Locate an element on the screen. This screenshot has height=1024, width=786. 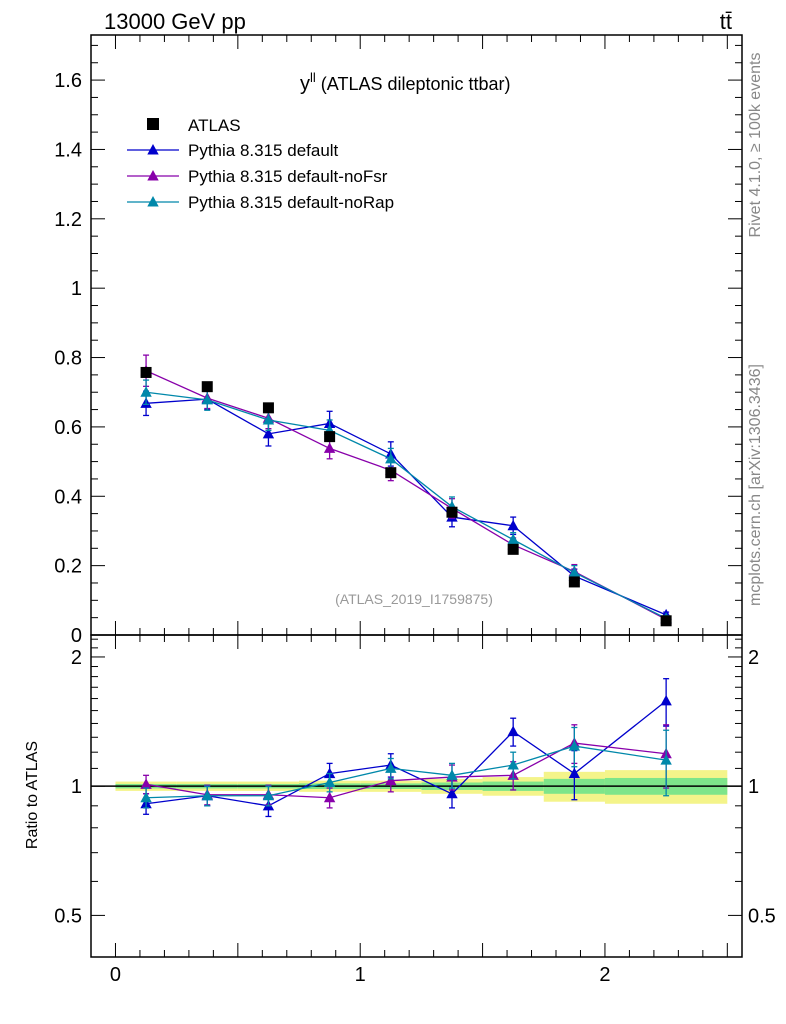
plot-title: yll (ATLAS dileptonic ttbar) is located at coordinates (405, 82).